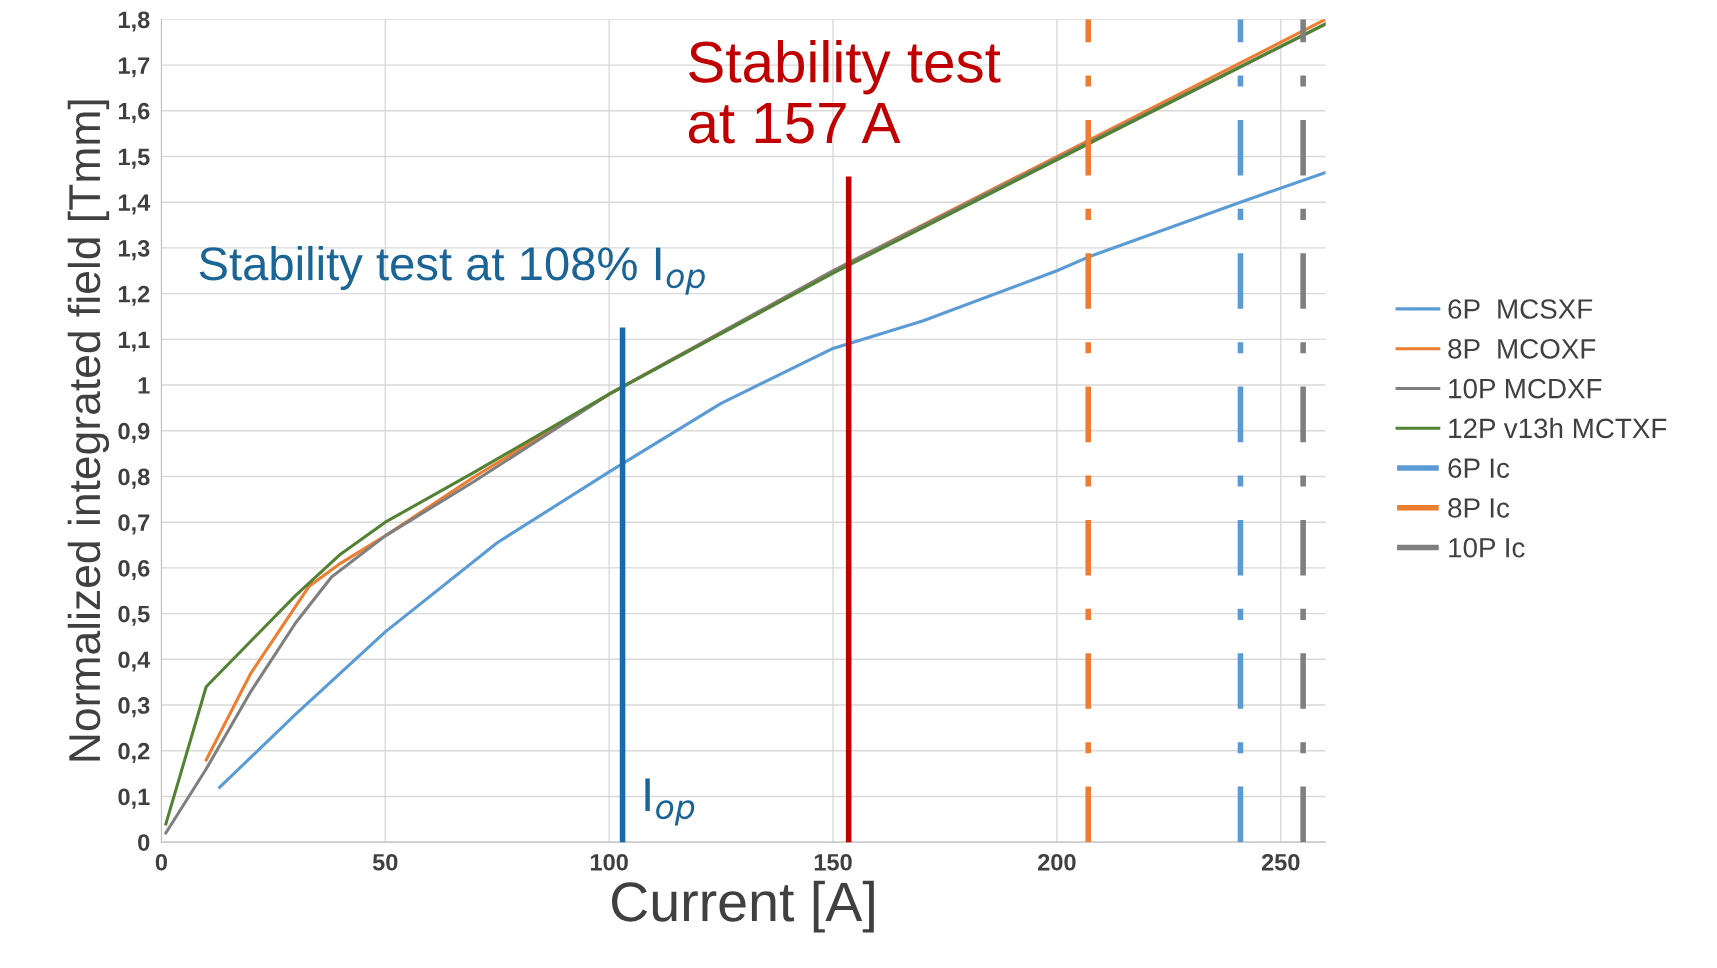 The image size is (1717, 968). I want to click on x-tick-label: 100, so click(609, 862).